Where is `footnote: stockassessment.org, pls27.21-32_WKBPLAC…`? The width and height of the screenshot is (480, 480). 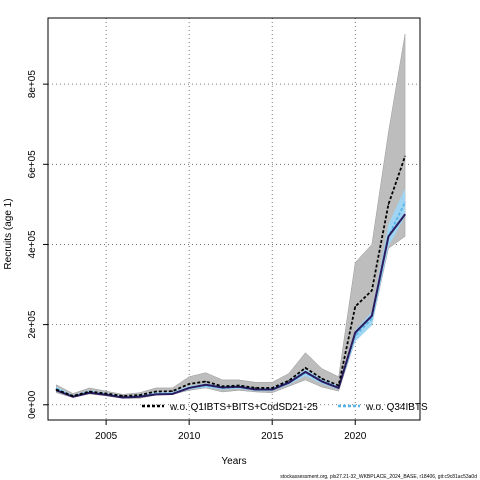 footnote: stockassessment.org, pls27.21-32_WKBPLAC… is located at coordinates (378, 477).